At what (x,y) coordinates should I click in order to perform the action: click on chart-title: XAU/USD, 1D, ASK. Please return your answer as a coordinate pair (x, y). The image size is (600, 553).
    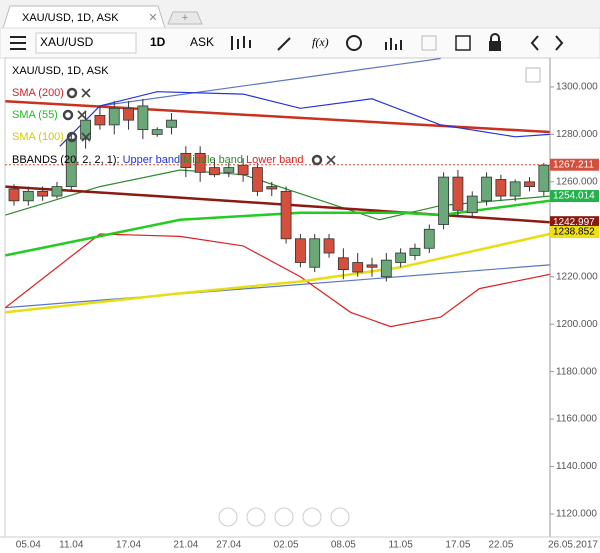
    Looking at the image, I should click on (60, 71).